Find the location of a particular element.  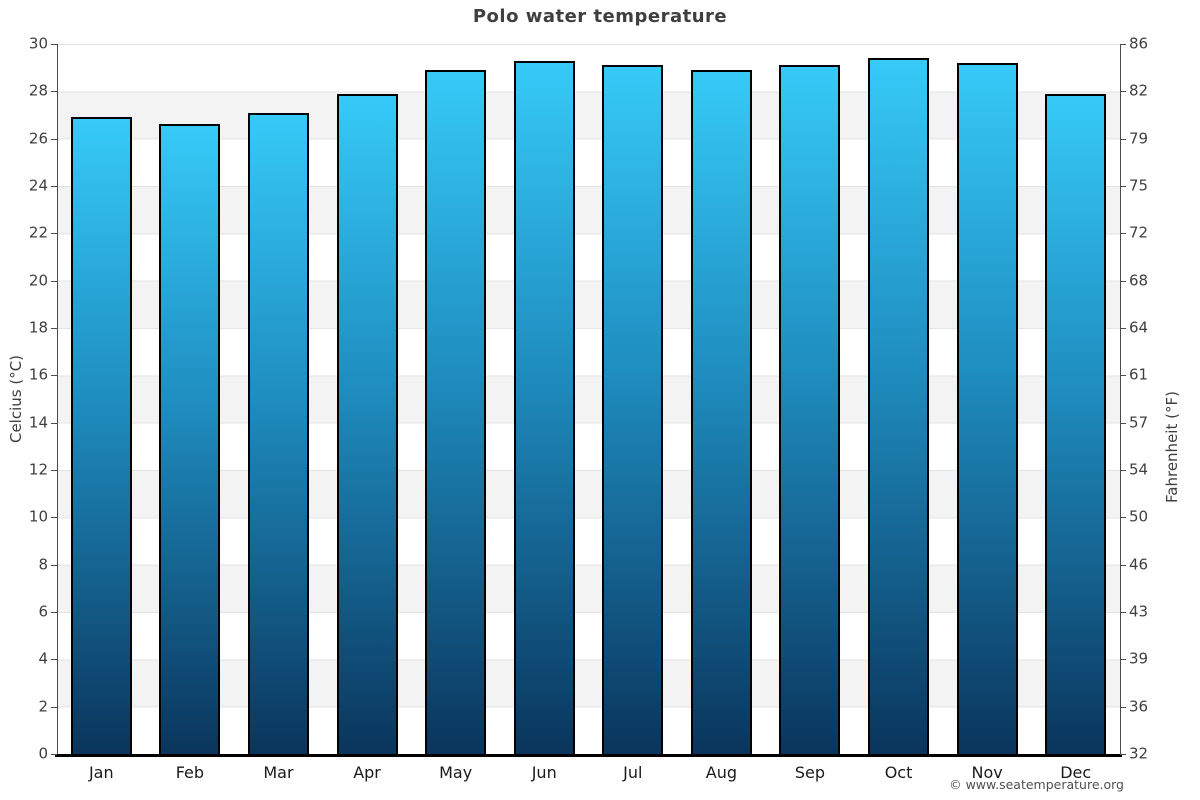

bar-jan is located at coordinates (101, 435).